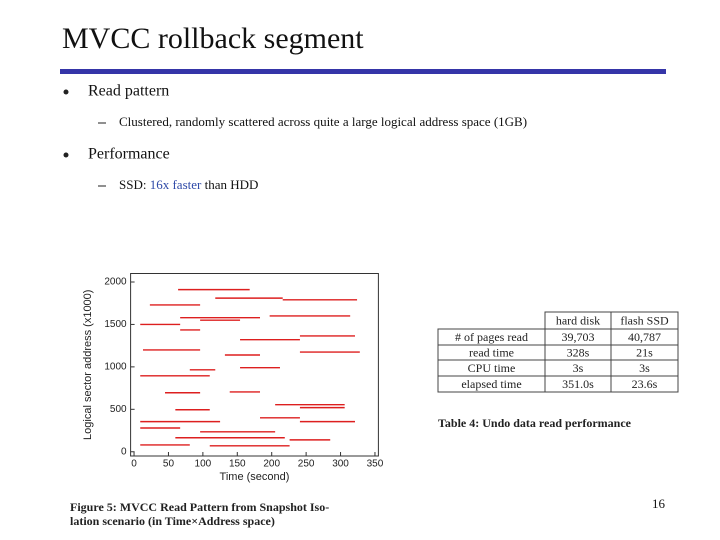 This screenshot has height=540, width=720. I want to click on page-number: 16, so click(659, 503).